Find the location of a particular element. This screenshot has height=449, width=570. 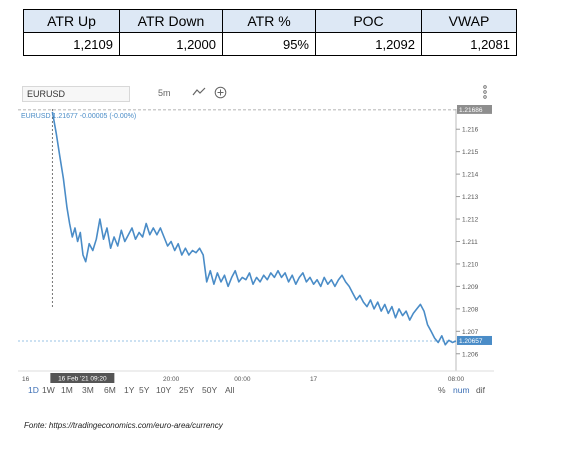

value-vwap: 1,2081 is located at coordinates (469, 44).